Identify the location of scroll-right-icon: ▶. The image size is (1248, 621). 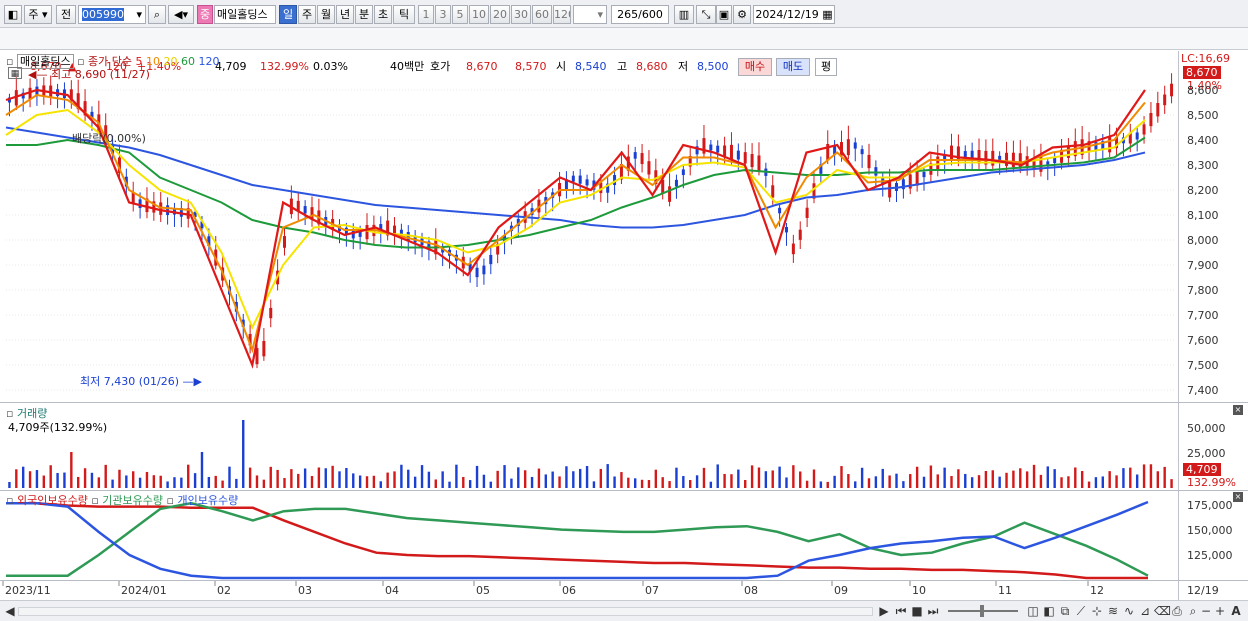
(884, 611).